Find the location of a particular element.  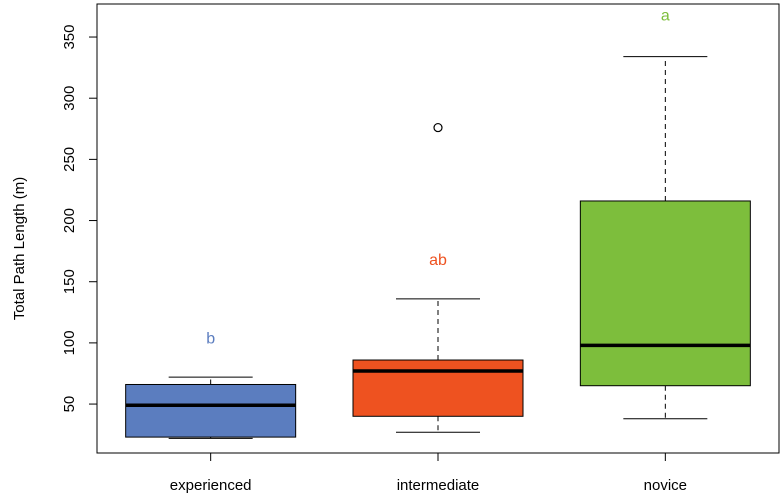

y-tick-label: 300 is located at coordinates (69, 98).